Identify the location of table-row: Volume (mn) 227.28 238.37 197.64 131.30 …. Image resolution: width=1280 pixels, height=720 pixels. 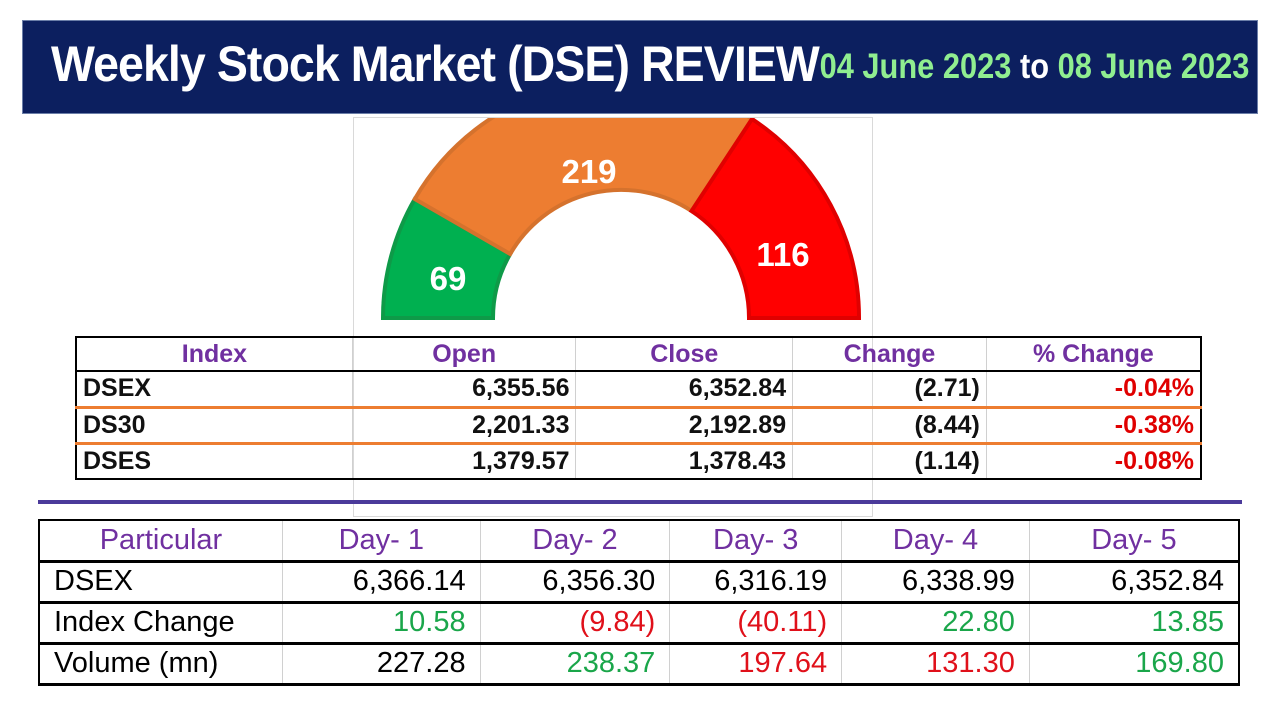
(638, 664).